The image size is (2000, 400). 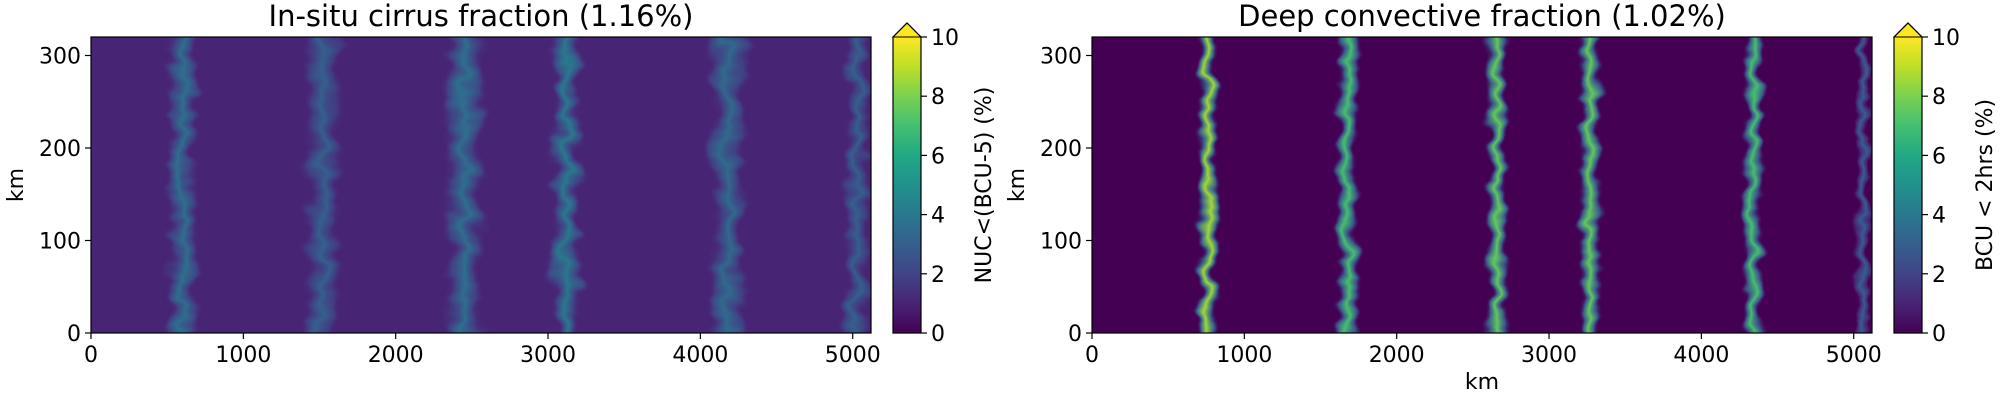 I want to click on panel-title: In-situ cirrus fraction (1.16%), so click(x=481, y=16).